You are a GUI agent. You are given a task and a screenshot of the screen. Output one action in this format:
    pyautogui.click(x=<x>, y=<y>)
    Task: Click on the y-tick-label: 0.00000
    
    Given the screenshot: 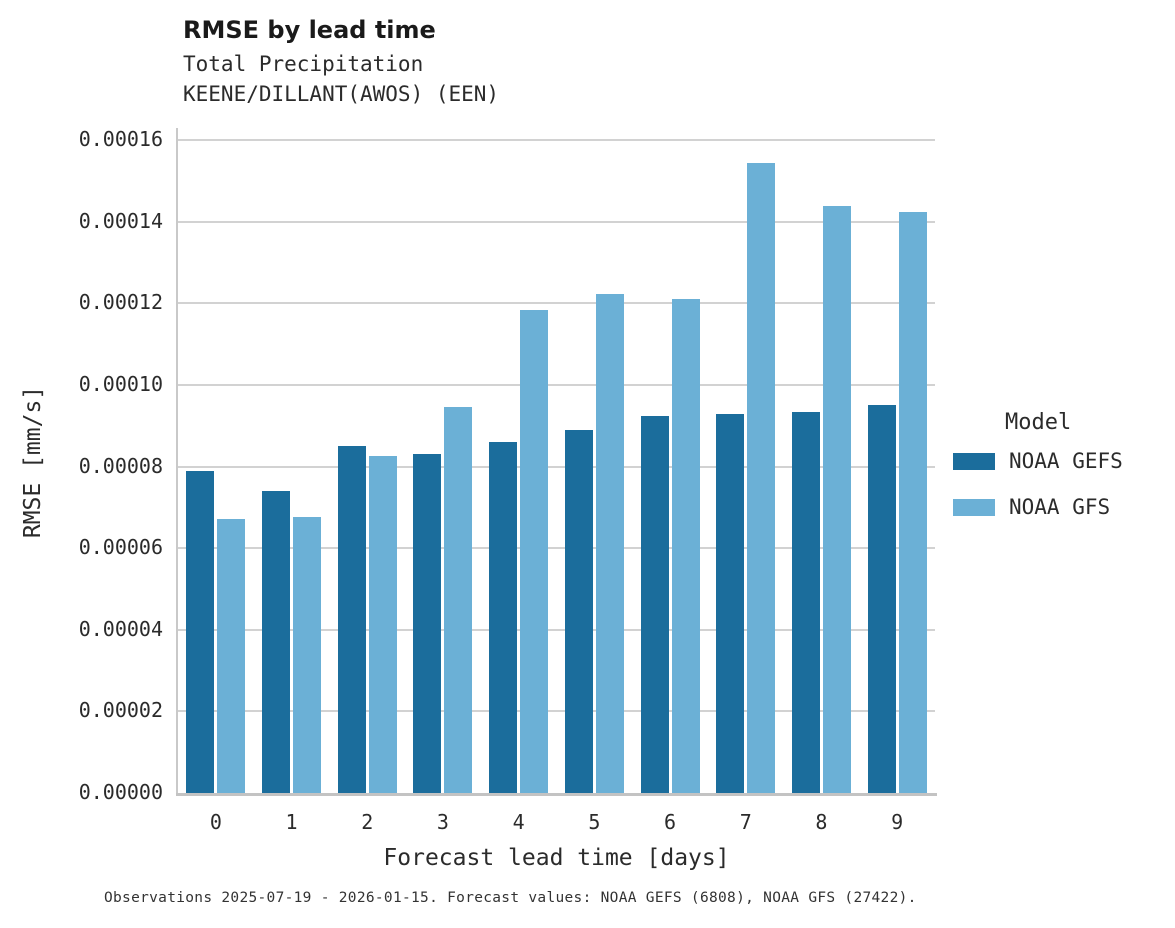 What is the action you would take?
    pyautogui.click(x=120, y=792)
    